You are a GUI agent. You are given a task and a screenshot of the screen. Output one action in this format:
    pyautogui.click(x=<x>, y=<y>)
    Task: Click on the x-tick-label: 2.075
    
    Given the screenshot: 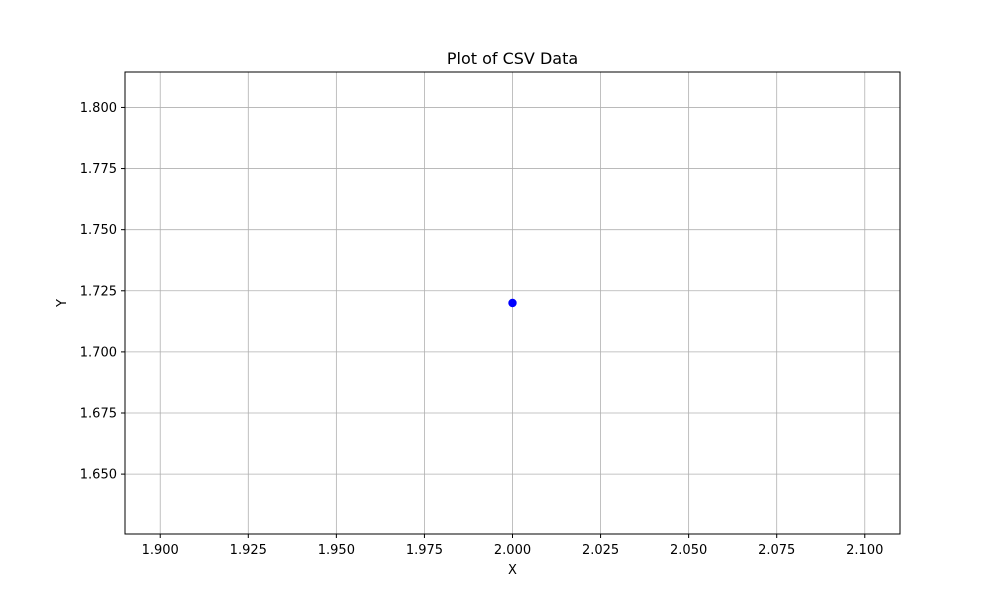 What is the action you would take?
    pyautogui.click(x=776, y=550)
    